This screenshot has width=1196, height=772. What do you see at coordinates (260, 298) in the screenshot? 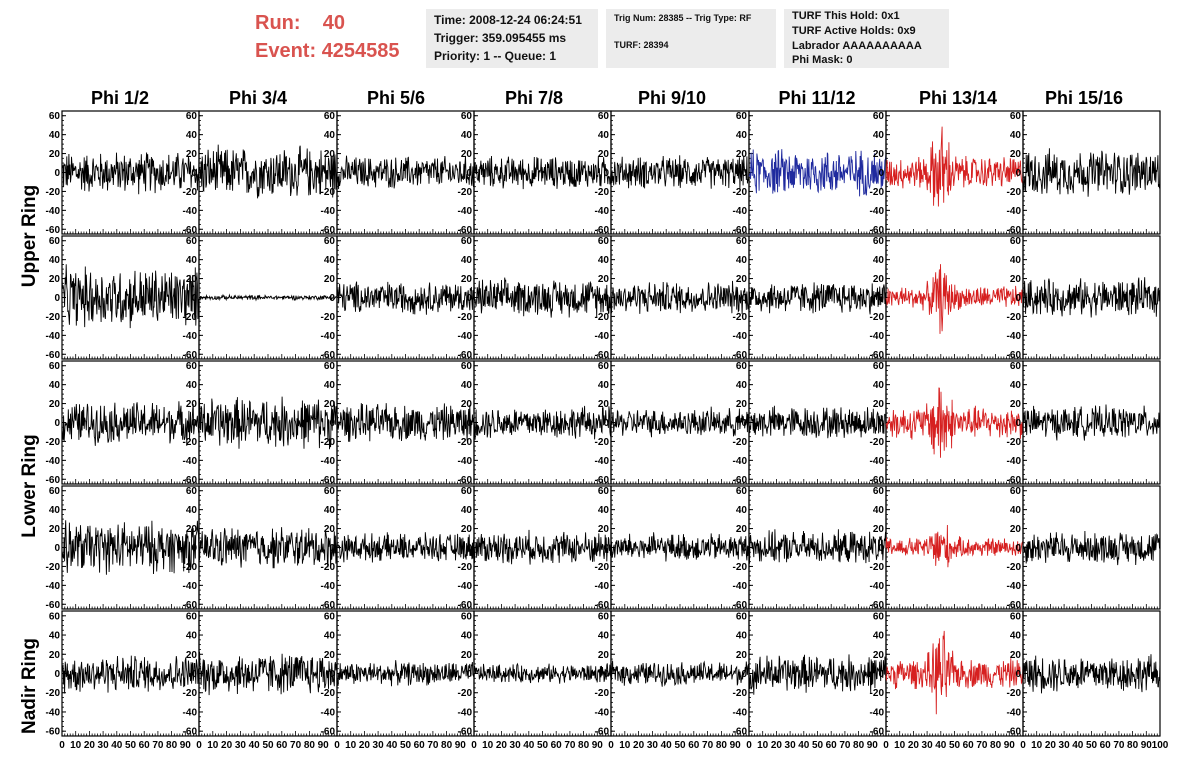
I see `waveform-panel-r2-c2: 60 40 20 0 -20 -40 -60` at bounding box center [260, 298].